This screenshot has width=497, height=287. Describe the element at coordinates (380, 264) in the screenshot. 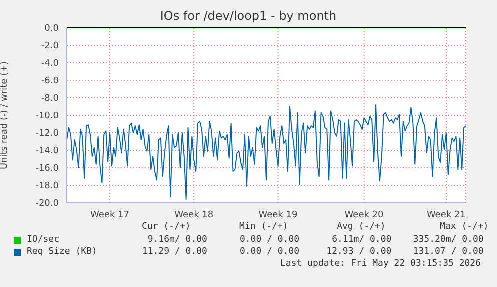

I see `text: Last update: Fri May 22 03:15:35 2026` at that location.